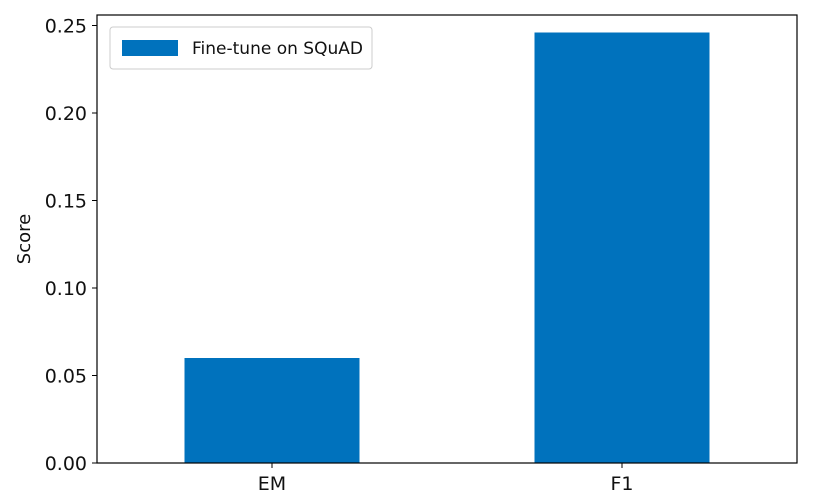  Describe the element at coordinates (272, 484) in the screenshot. I see `x-tick-label: EM` at that location.